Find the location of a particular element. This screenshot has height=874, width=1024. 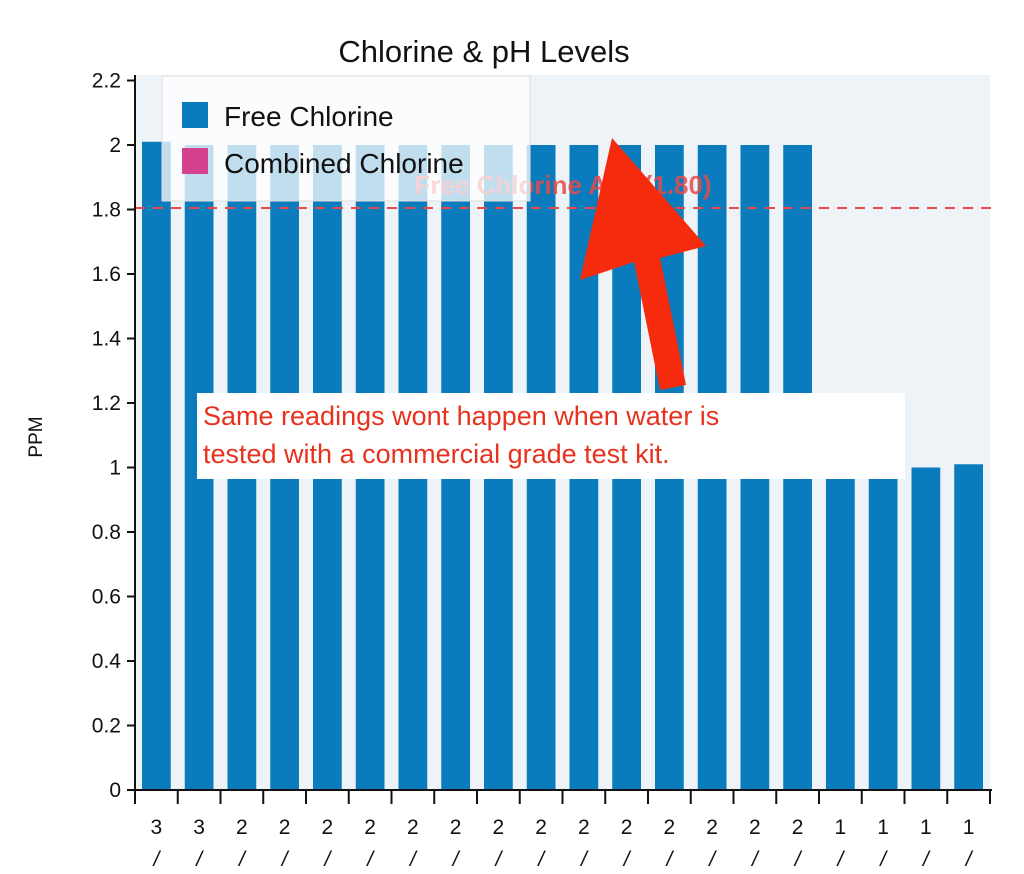

y-tick-label: 1 is located at coordinates (115, 468).